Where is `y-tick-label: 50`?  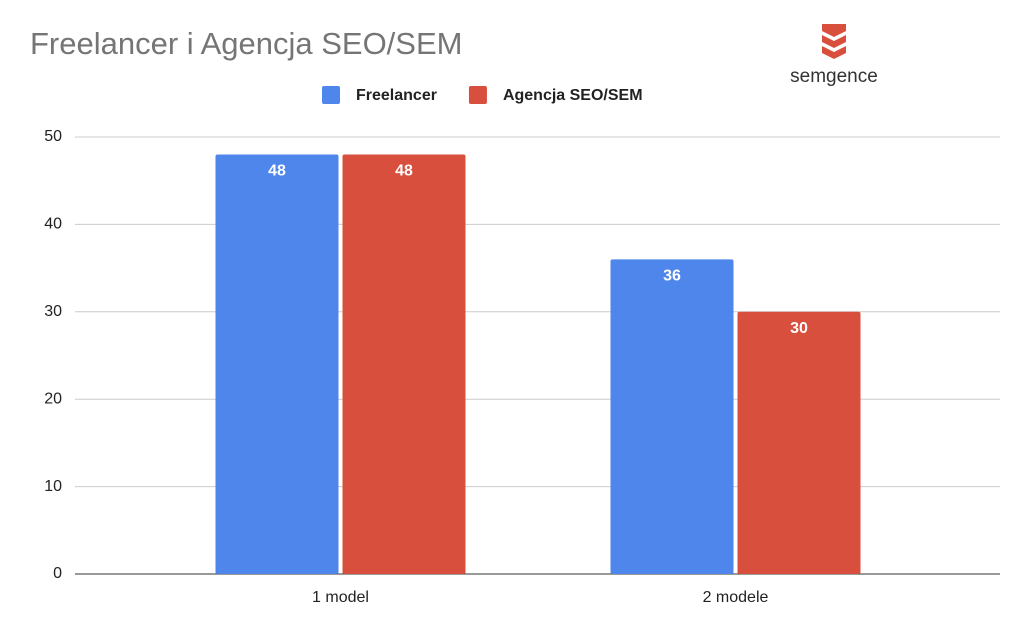 y-tick-label: 50 is located at coordinates (53, 136).